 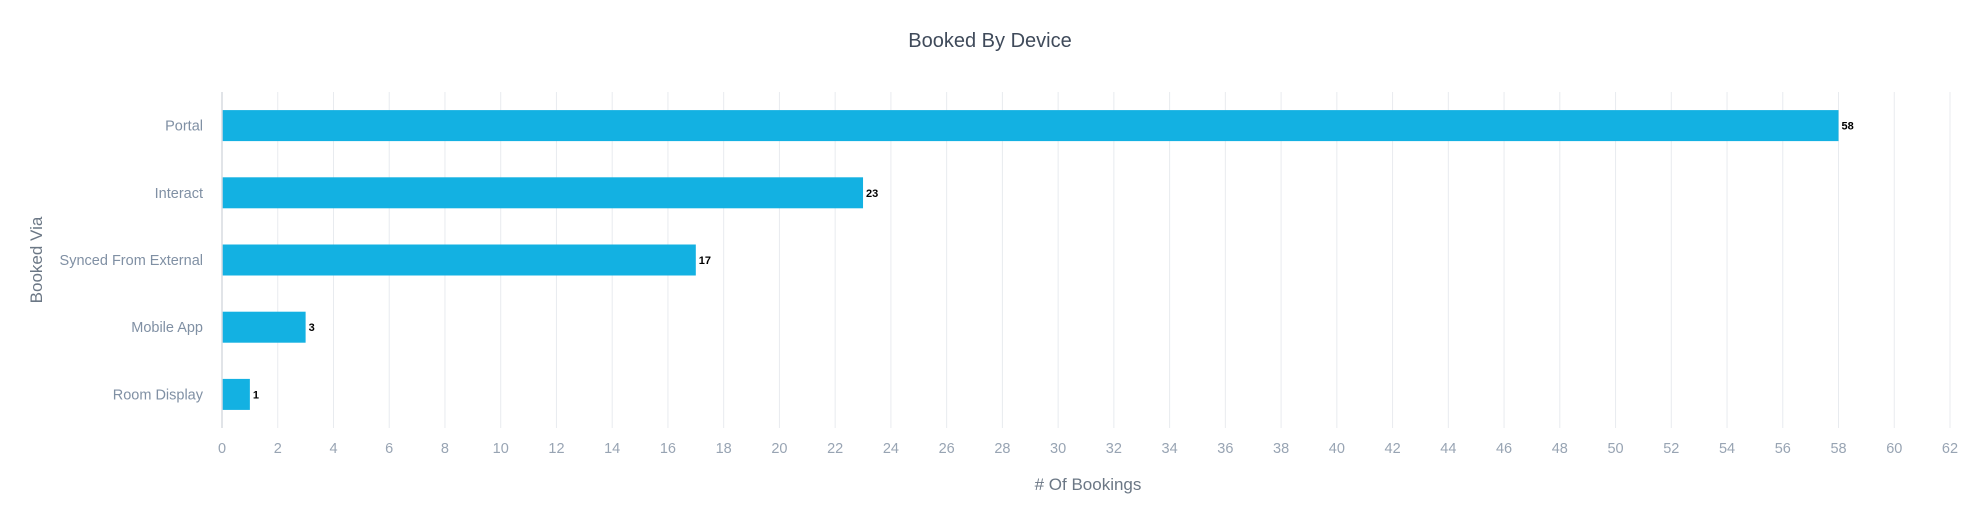 What do you see at coordinates (222, 449) in the screenshot?
I see `x-tick-label: 0` at bounding box center [222, 449].